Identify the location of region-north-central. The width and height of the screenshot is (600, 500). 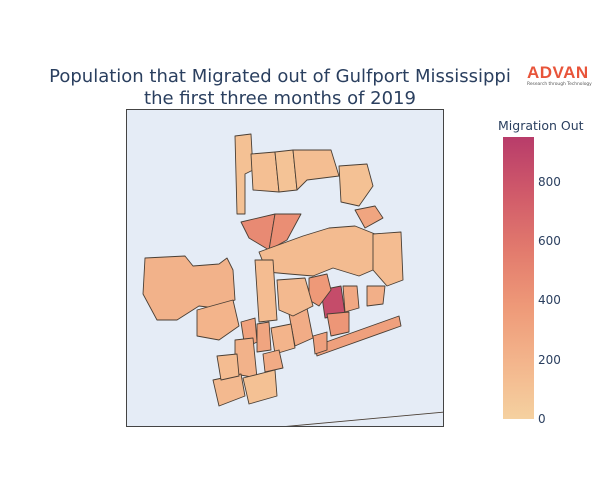
(316, 170).